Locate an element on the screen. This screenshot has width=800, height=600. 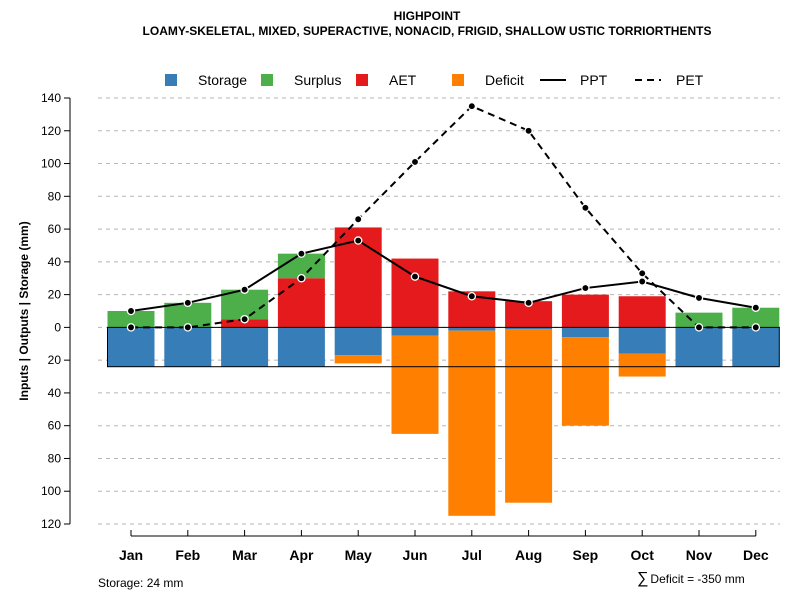
x-tick-label: Nov is located at coordinates (699, 555).